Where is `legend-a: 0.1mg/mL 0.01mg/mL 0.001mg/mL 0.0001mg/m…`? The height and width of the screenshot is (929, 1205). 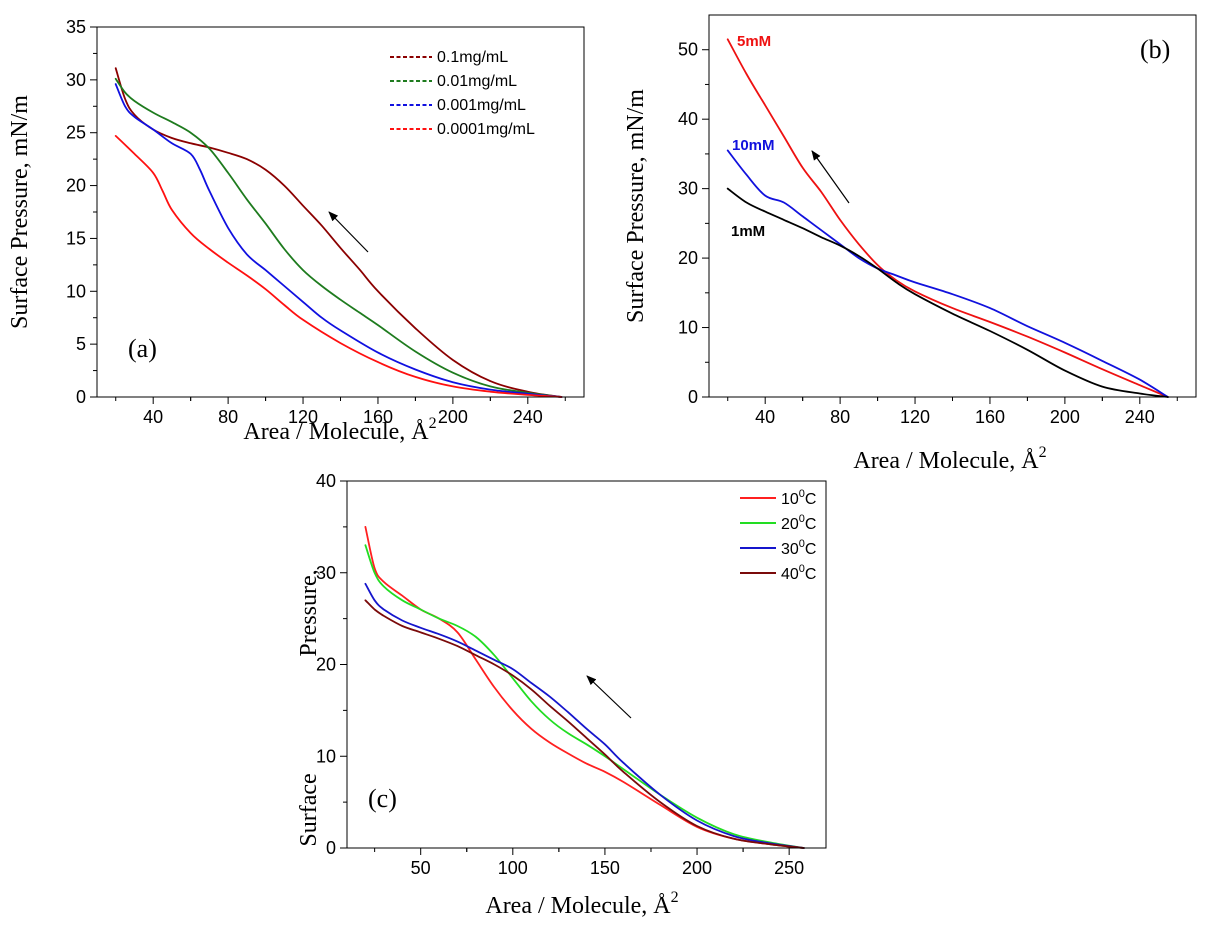 legend-a: 0.1mg/mL 0.01mg/mL 0.001mg/mL 0.0001mg/m… is located at coordinates (462, 93).